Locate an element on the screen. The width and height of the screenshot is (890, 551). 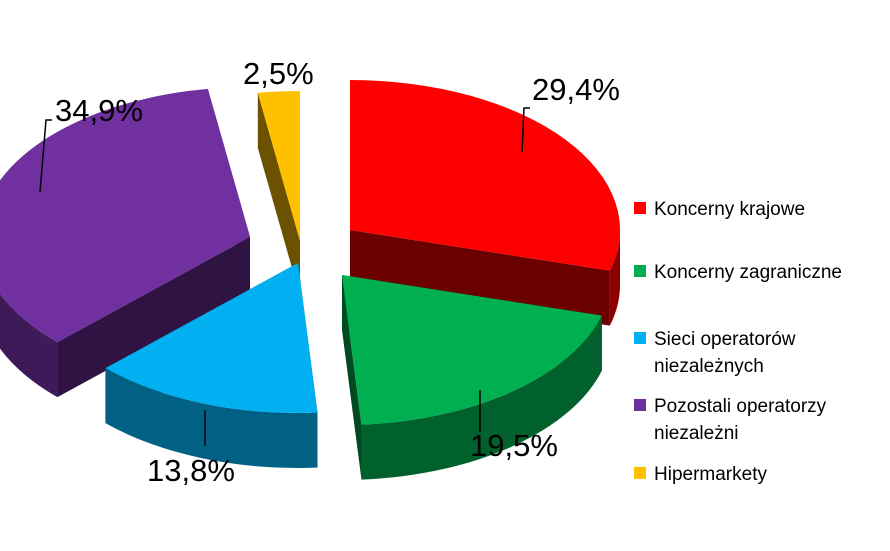
data-label-koncerny-krajowe: 29,4% is located at coordinates (576, 89).